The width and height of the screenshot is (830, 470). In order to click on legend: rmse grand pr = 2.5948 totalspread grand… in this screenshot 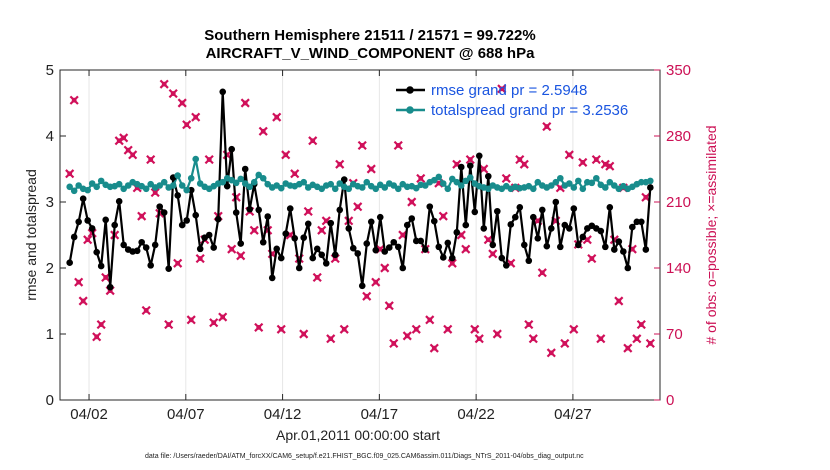, I will do `click(512, 100)`.